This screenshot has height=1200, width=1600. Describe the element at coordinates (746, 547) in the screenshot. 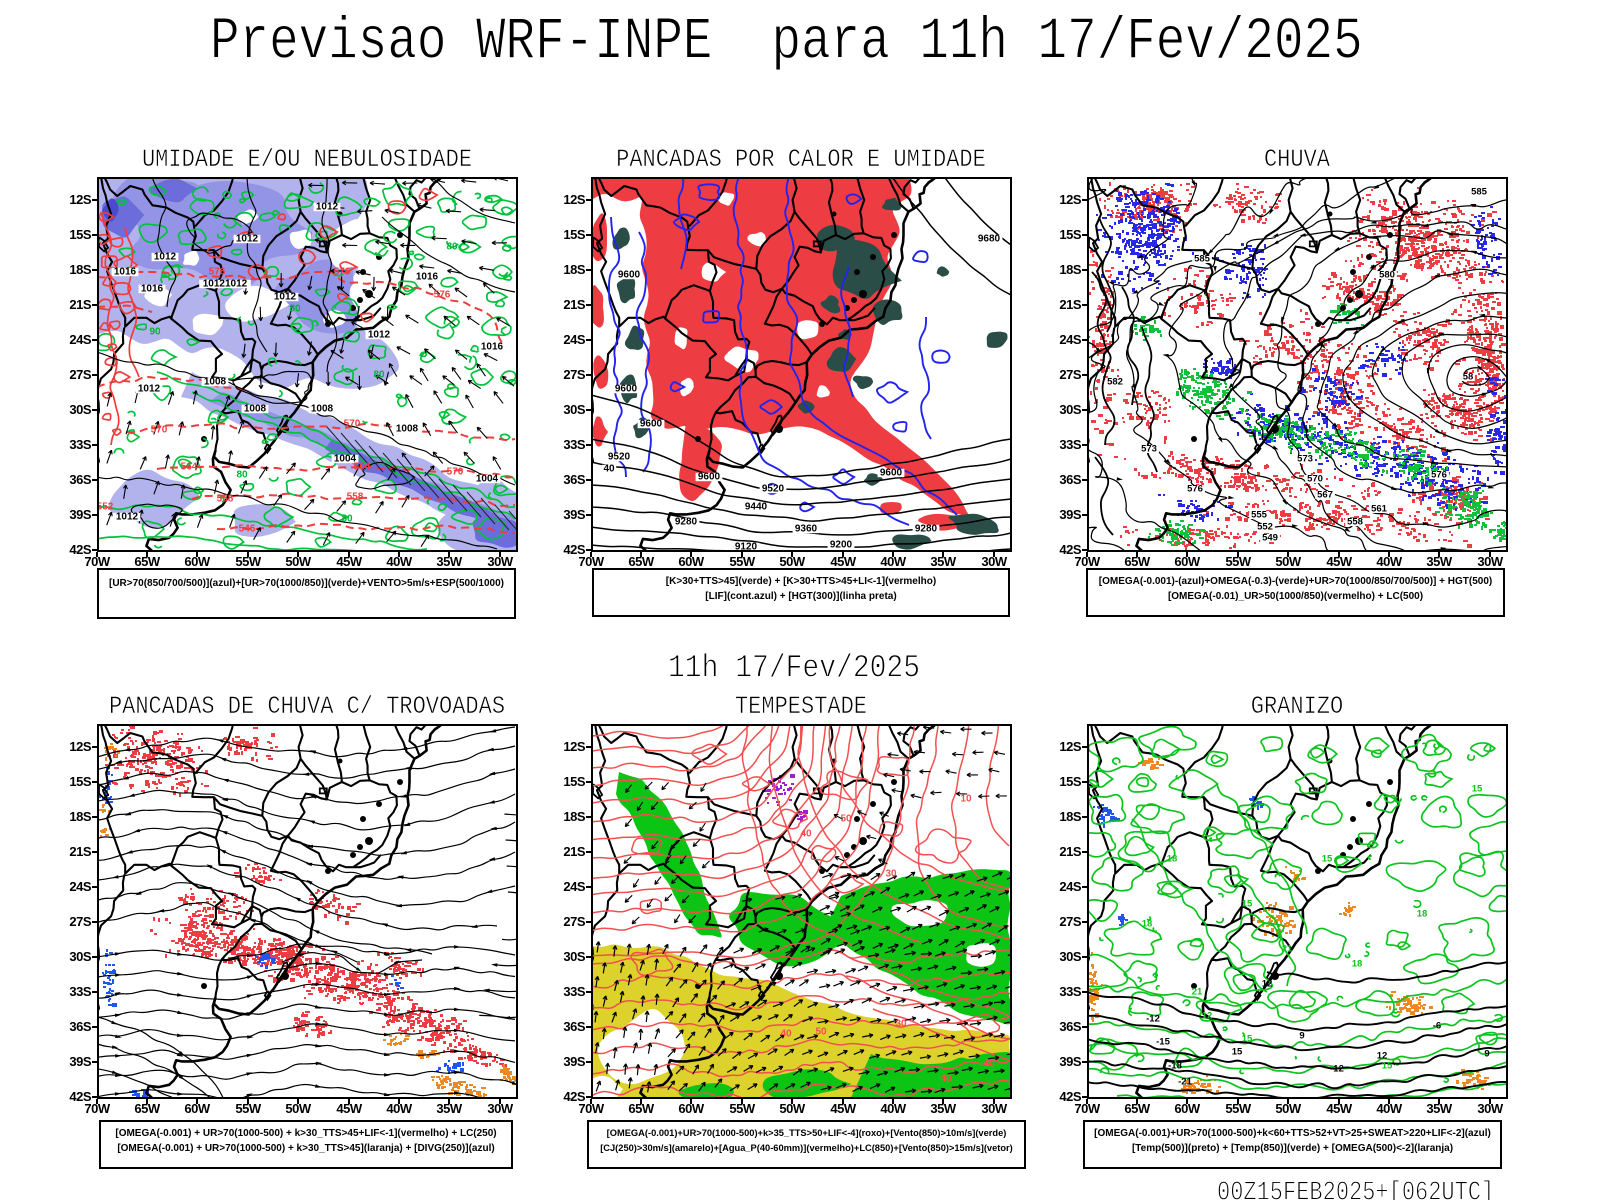

I see `svg-text: 9120` at that location.